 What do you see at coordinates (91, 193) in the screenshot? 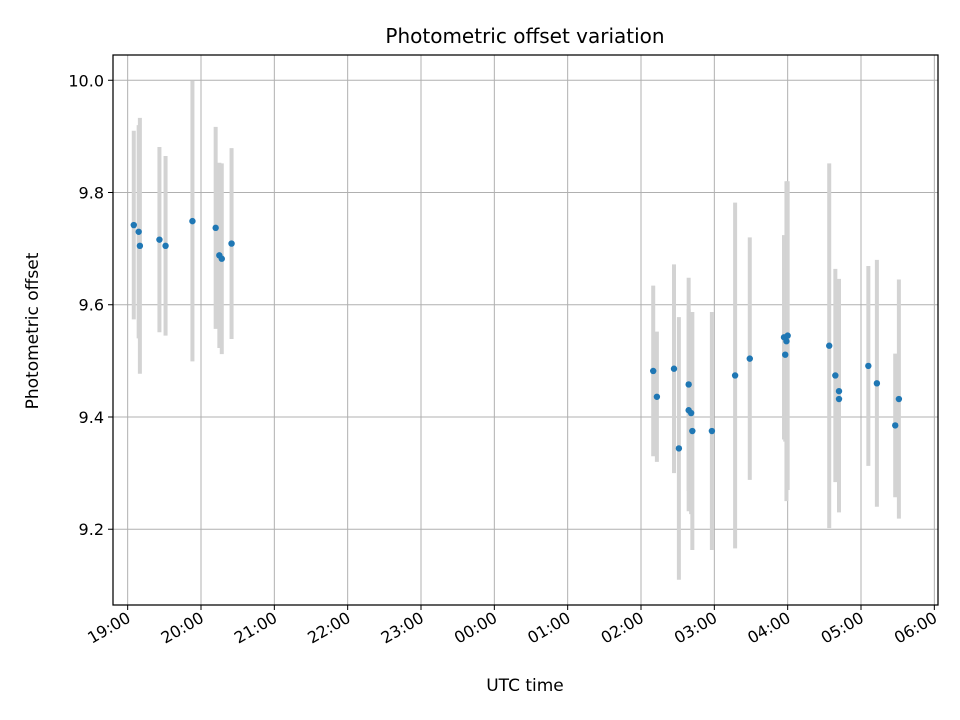
I see `y-tick-label: 9.8` at bounding box center [91, 193].